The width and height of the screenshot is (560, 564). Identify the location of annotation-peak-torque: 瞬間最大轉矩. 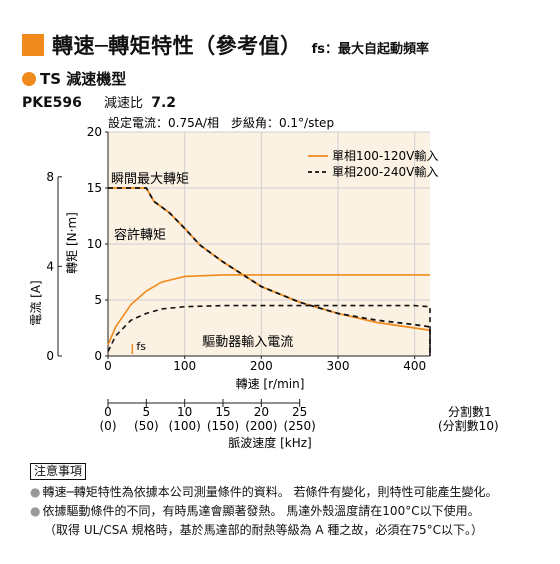
(150, 179).